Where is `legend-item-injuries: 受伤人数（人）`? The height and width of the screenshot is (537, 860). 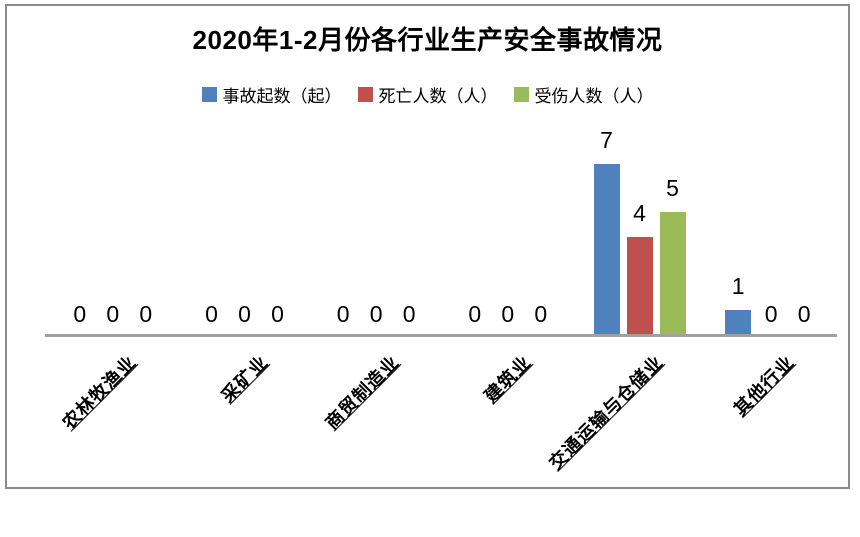
legend-item-injuries: 受伤人数（人） is located at coordinates (583, 94).